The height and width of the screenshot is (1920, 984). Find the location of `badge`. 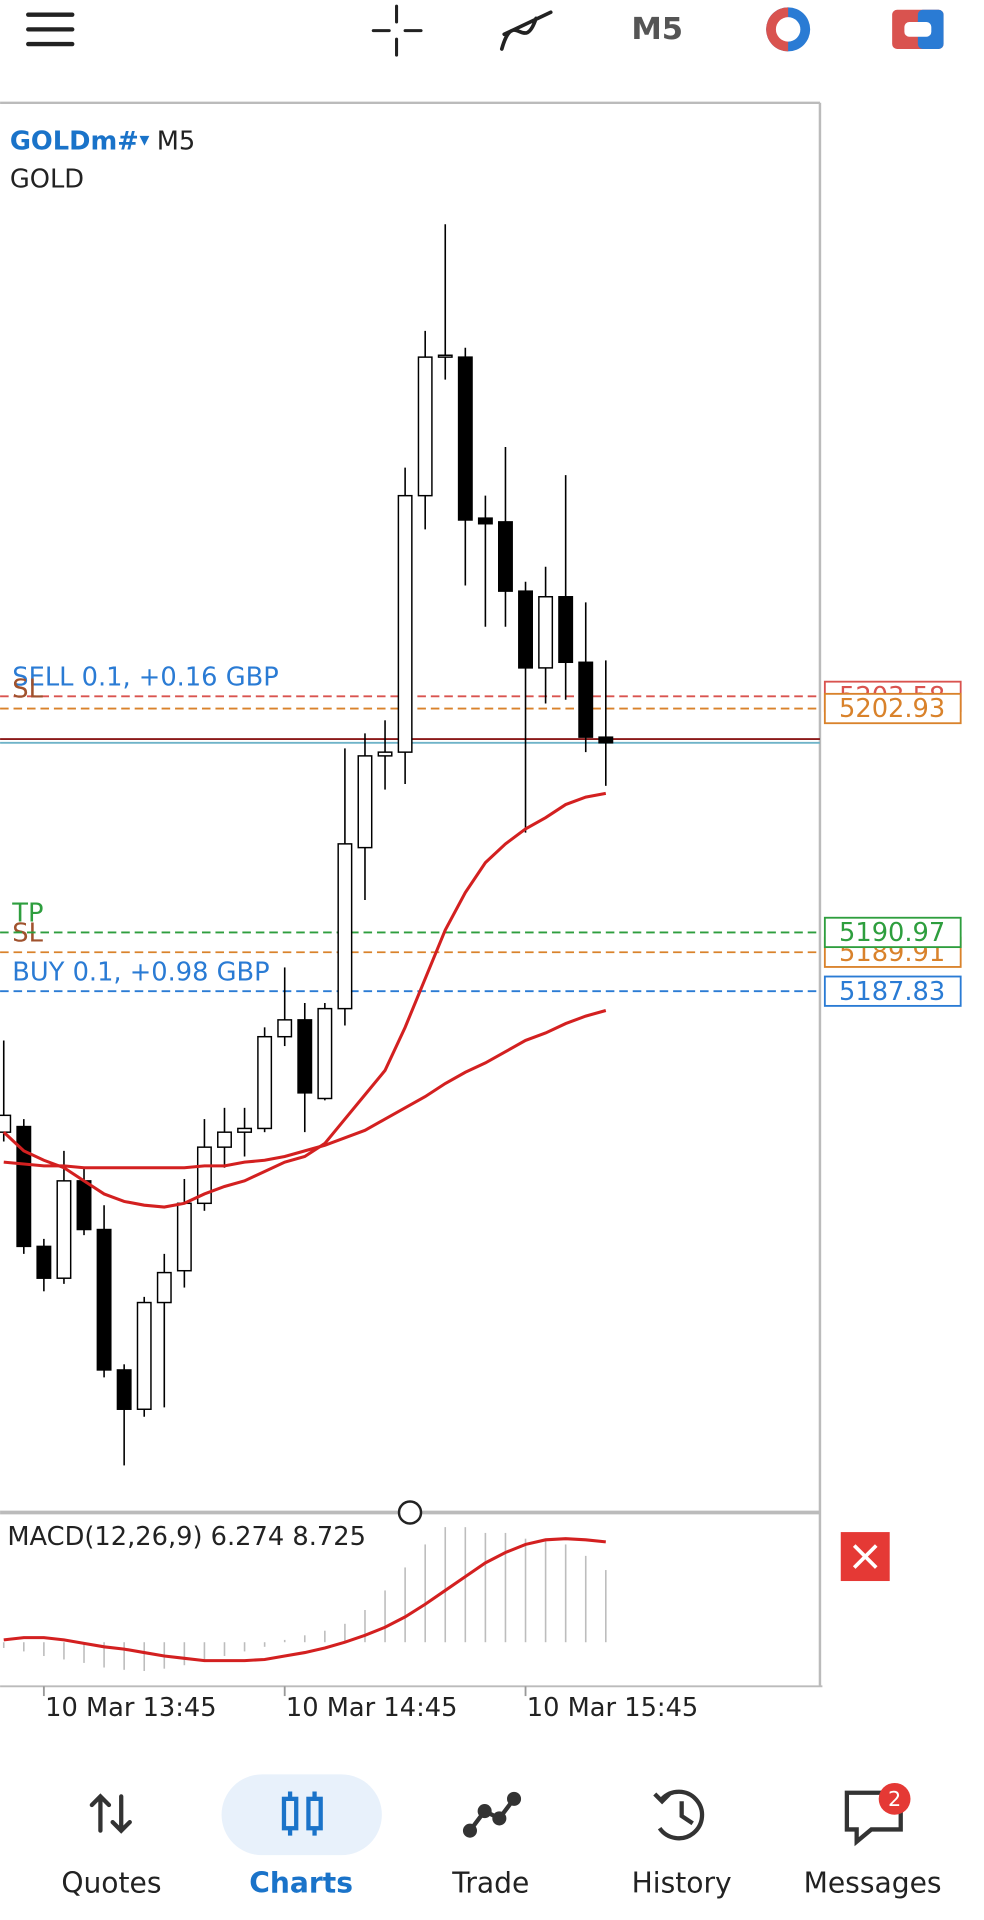

badge is located at coordinates (894, 1798).